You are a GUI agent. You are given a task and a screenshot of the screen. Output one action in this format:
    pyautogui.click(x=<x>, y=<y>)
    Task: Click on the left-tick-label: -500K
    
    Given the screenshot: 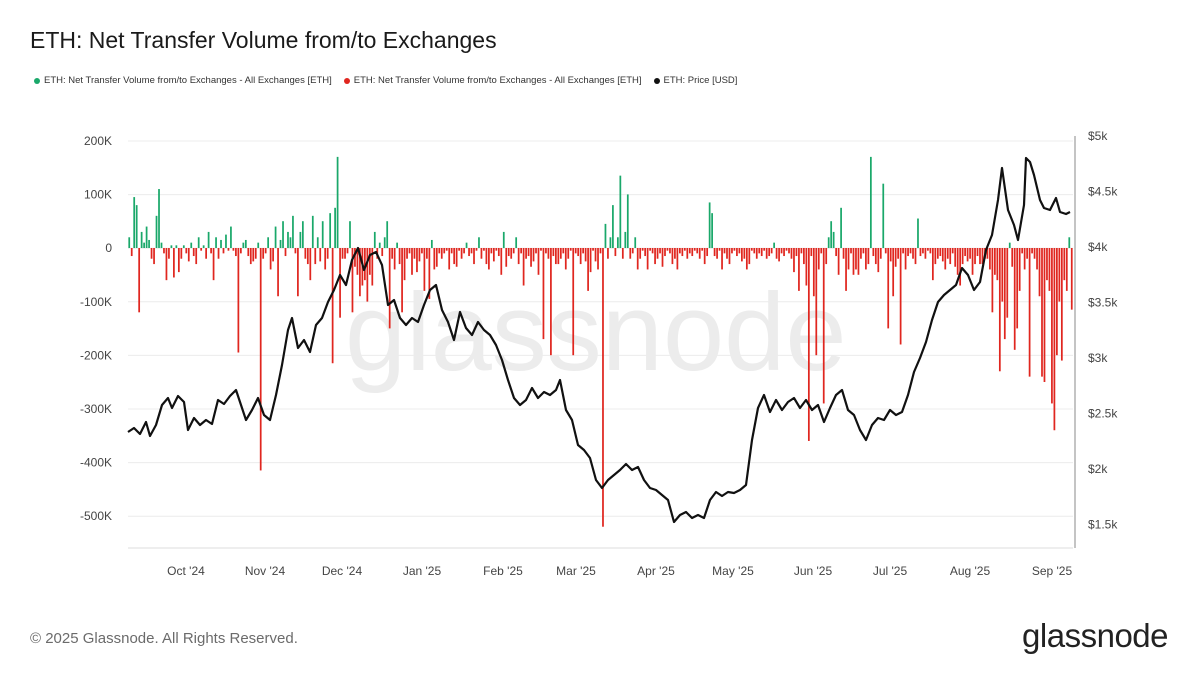 What is the action you would take?
    pyautogui.click(x=96, y=516)
    